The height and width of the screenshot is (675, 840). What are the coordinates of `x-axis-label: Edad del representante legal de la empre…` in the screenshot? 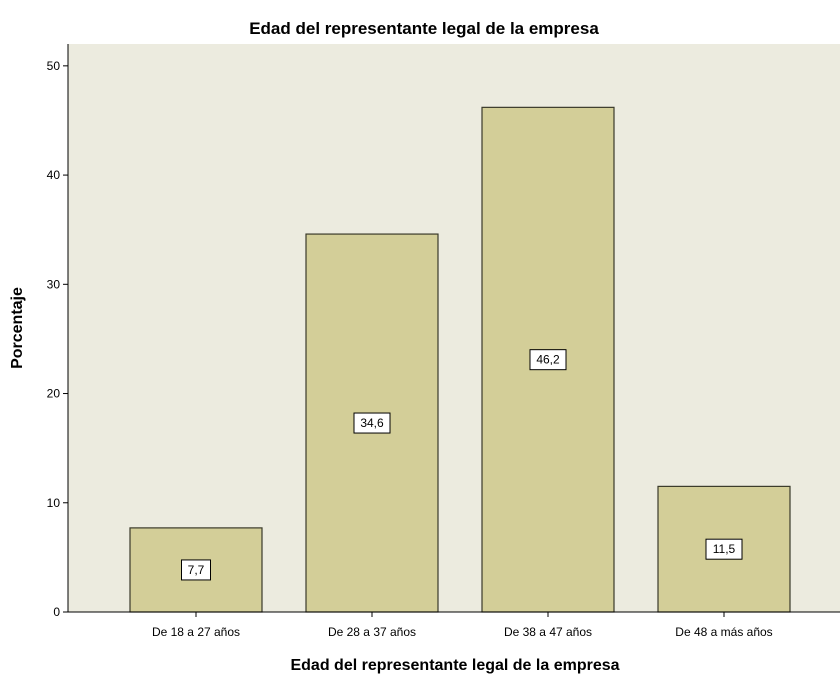 It's located at (454, 665).